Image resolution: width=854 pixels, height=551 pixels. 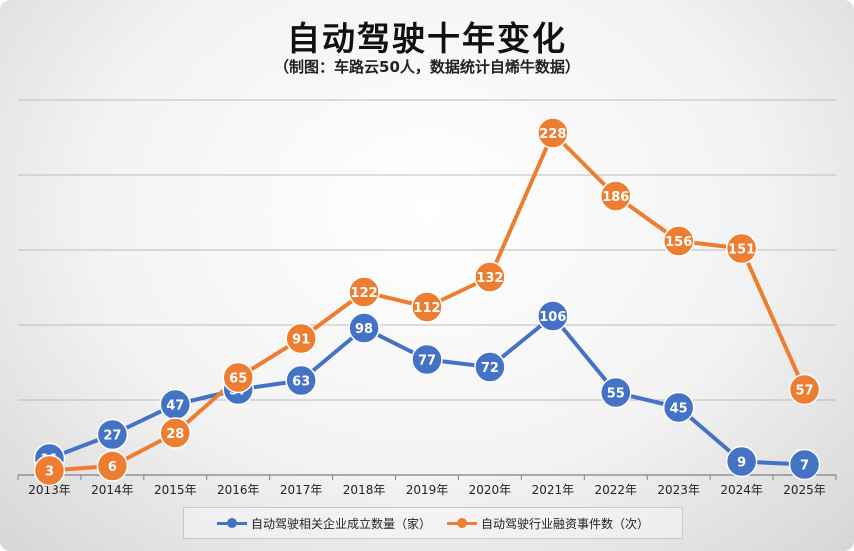 I want to click on data-label-0: 27, so click(x=112, y=436).